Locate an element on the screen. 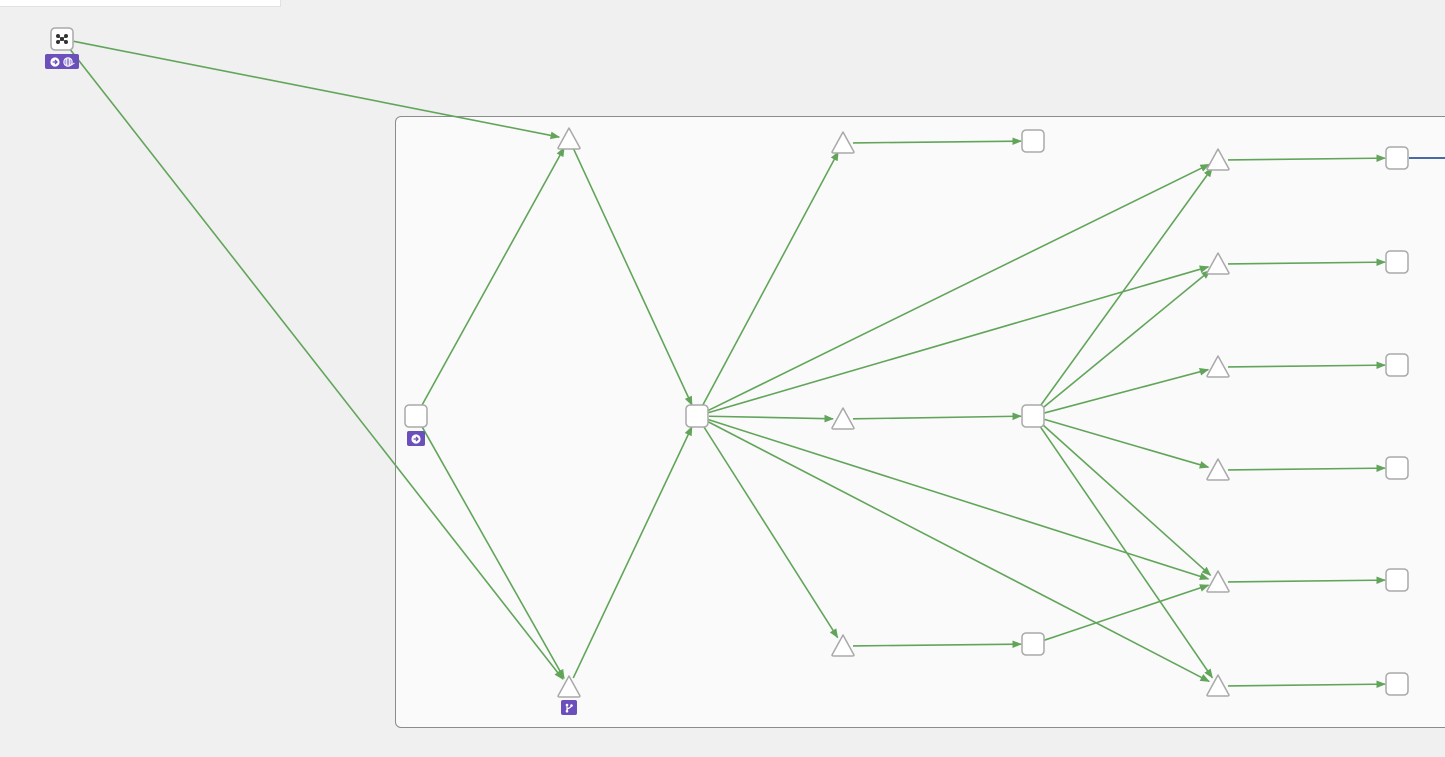 The height and width of the screenshot is (757, 1445). node-entry is located at coordinates (416, 416).